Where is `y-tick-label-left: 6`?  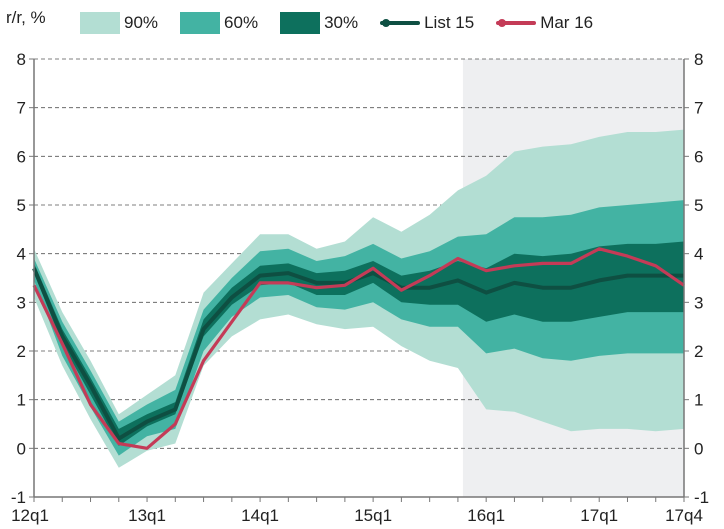 y-tick-label-left: 6 is located at coordinates (21, 156).